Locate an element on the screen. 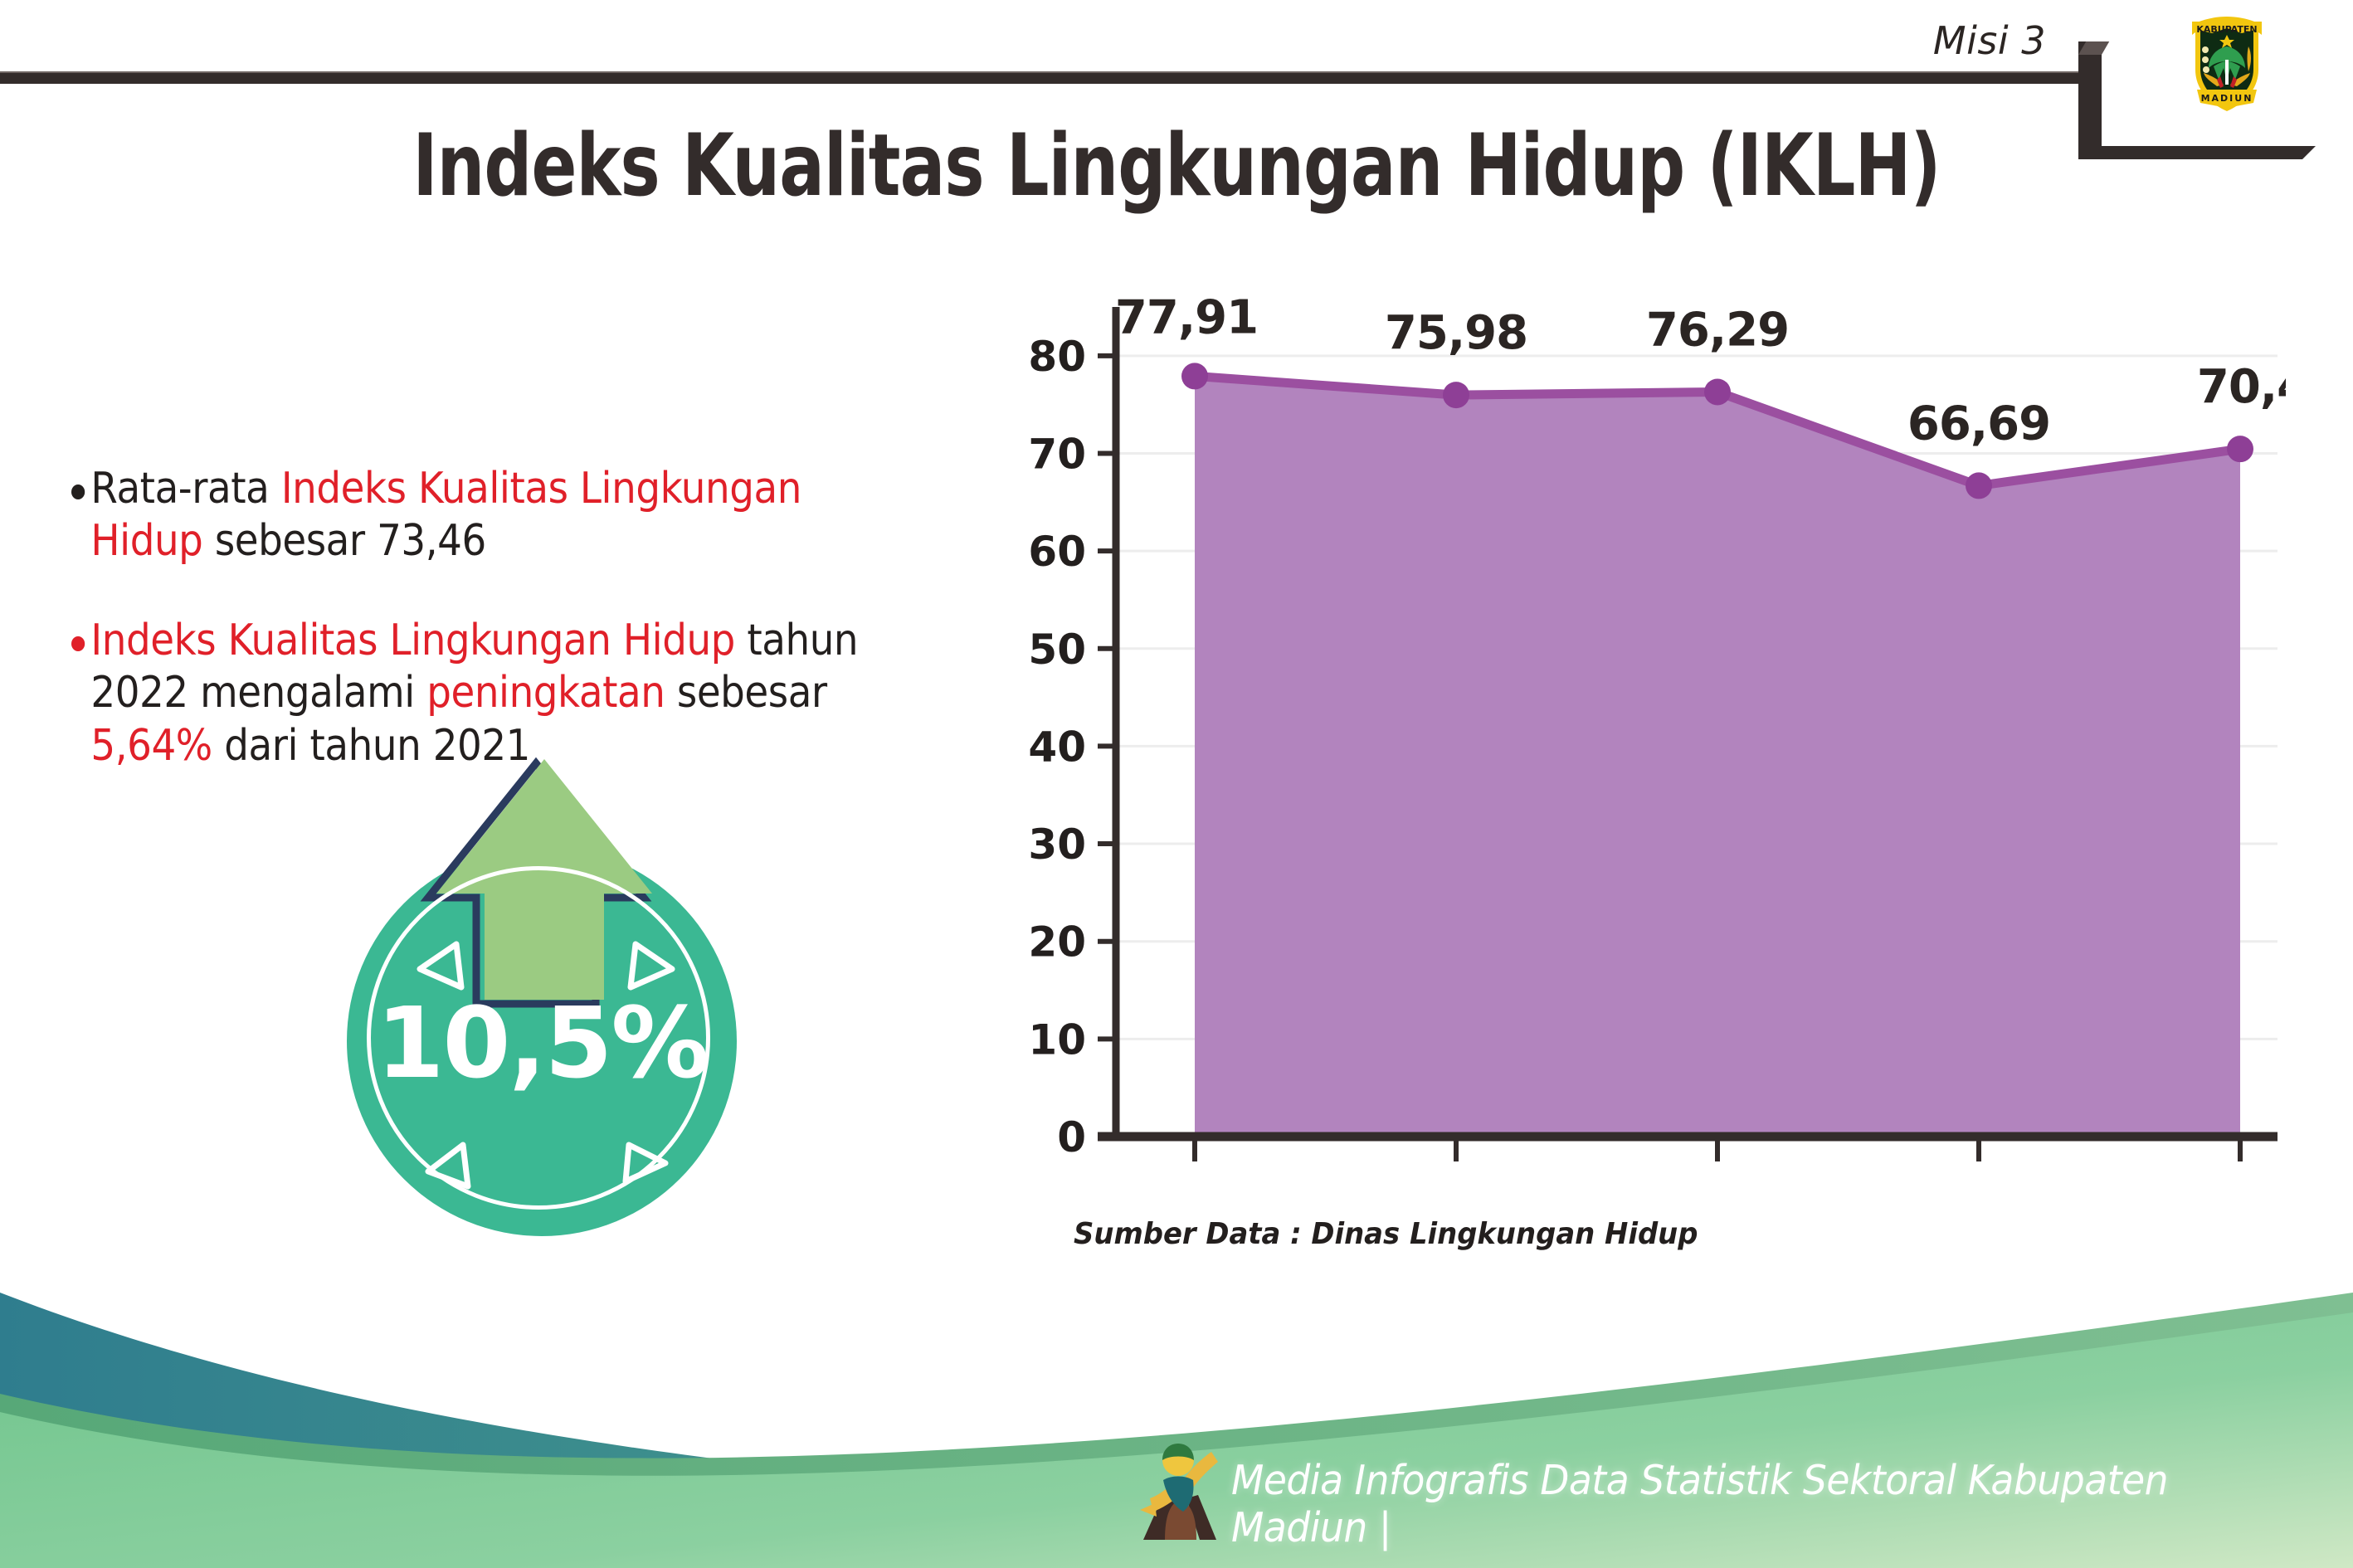 Image resolution: width=2353 pixels, height=1568 pixels. chart-source-note: Sumber Data : Dinas Lingkungan Hidup is located at coordinates (1386, 1234).